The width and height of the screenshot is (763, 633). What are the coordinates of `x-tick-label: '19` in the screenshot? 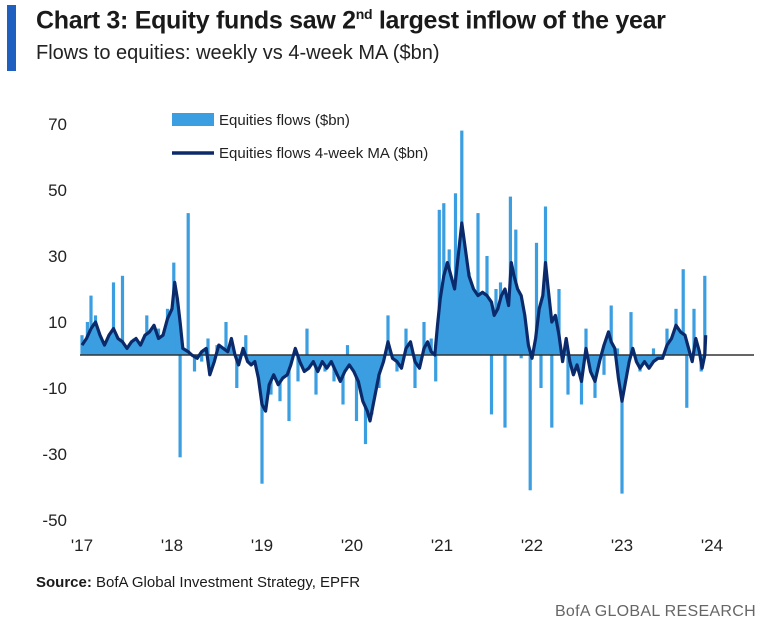 It's located at (262, 545).